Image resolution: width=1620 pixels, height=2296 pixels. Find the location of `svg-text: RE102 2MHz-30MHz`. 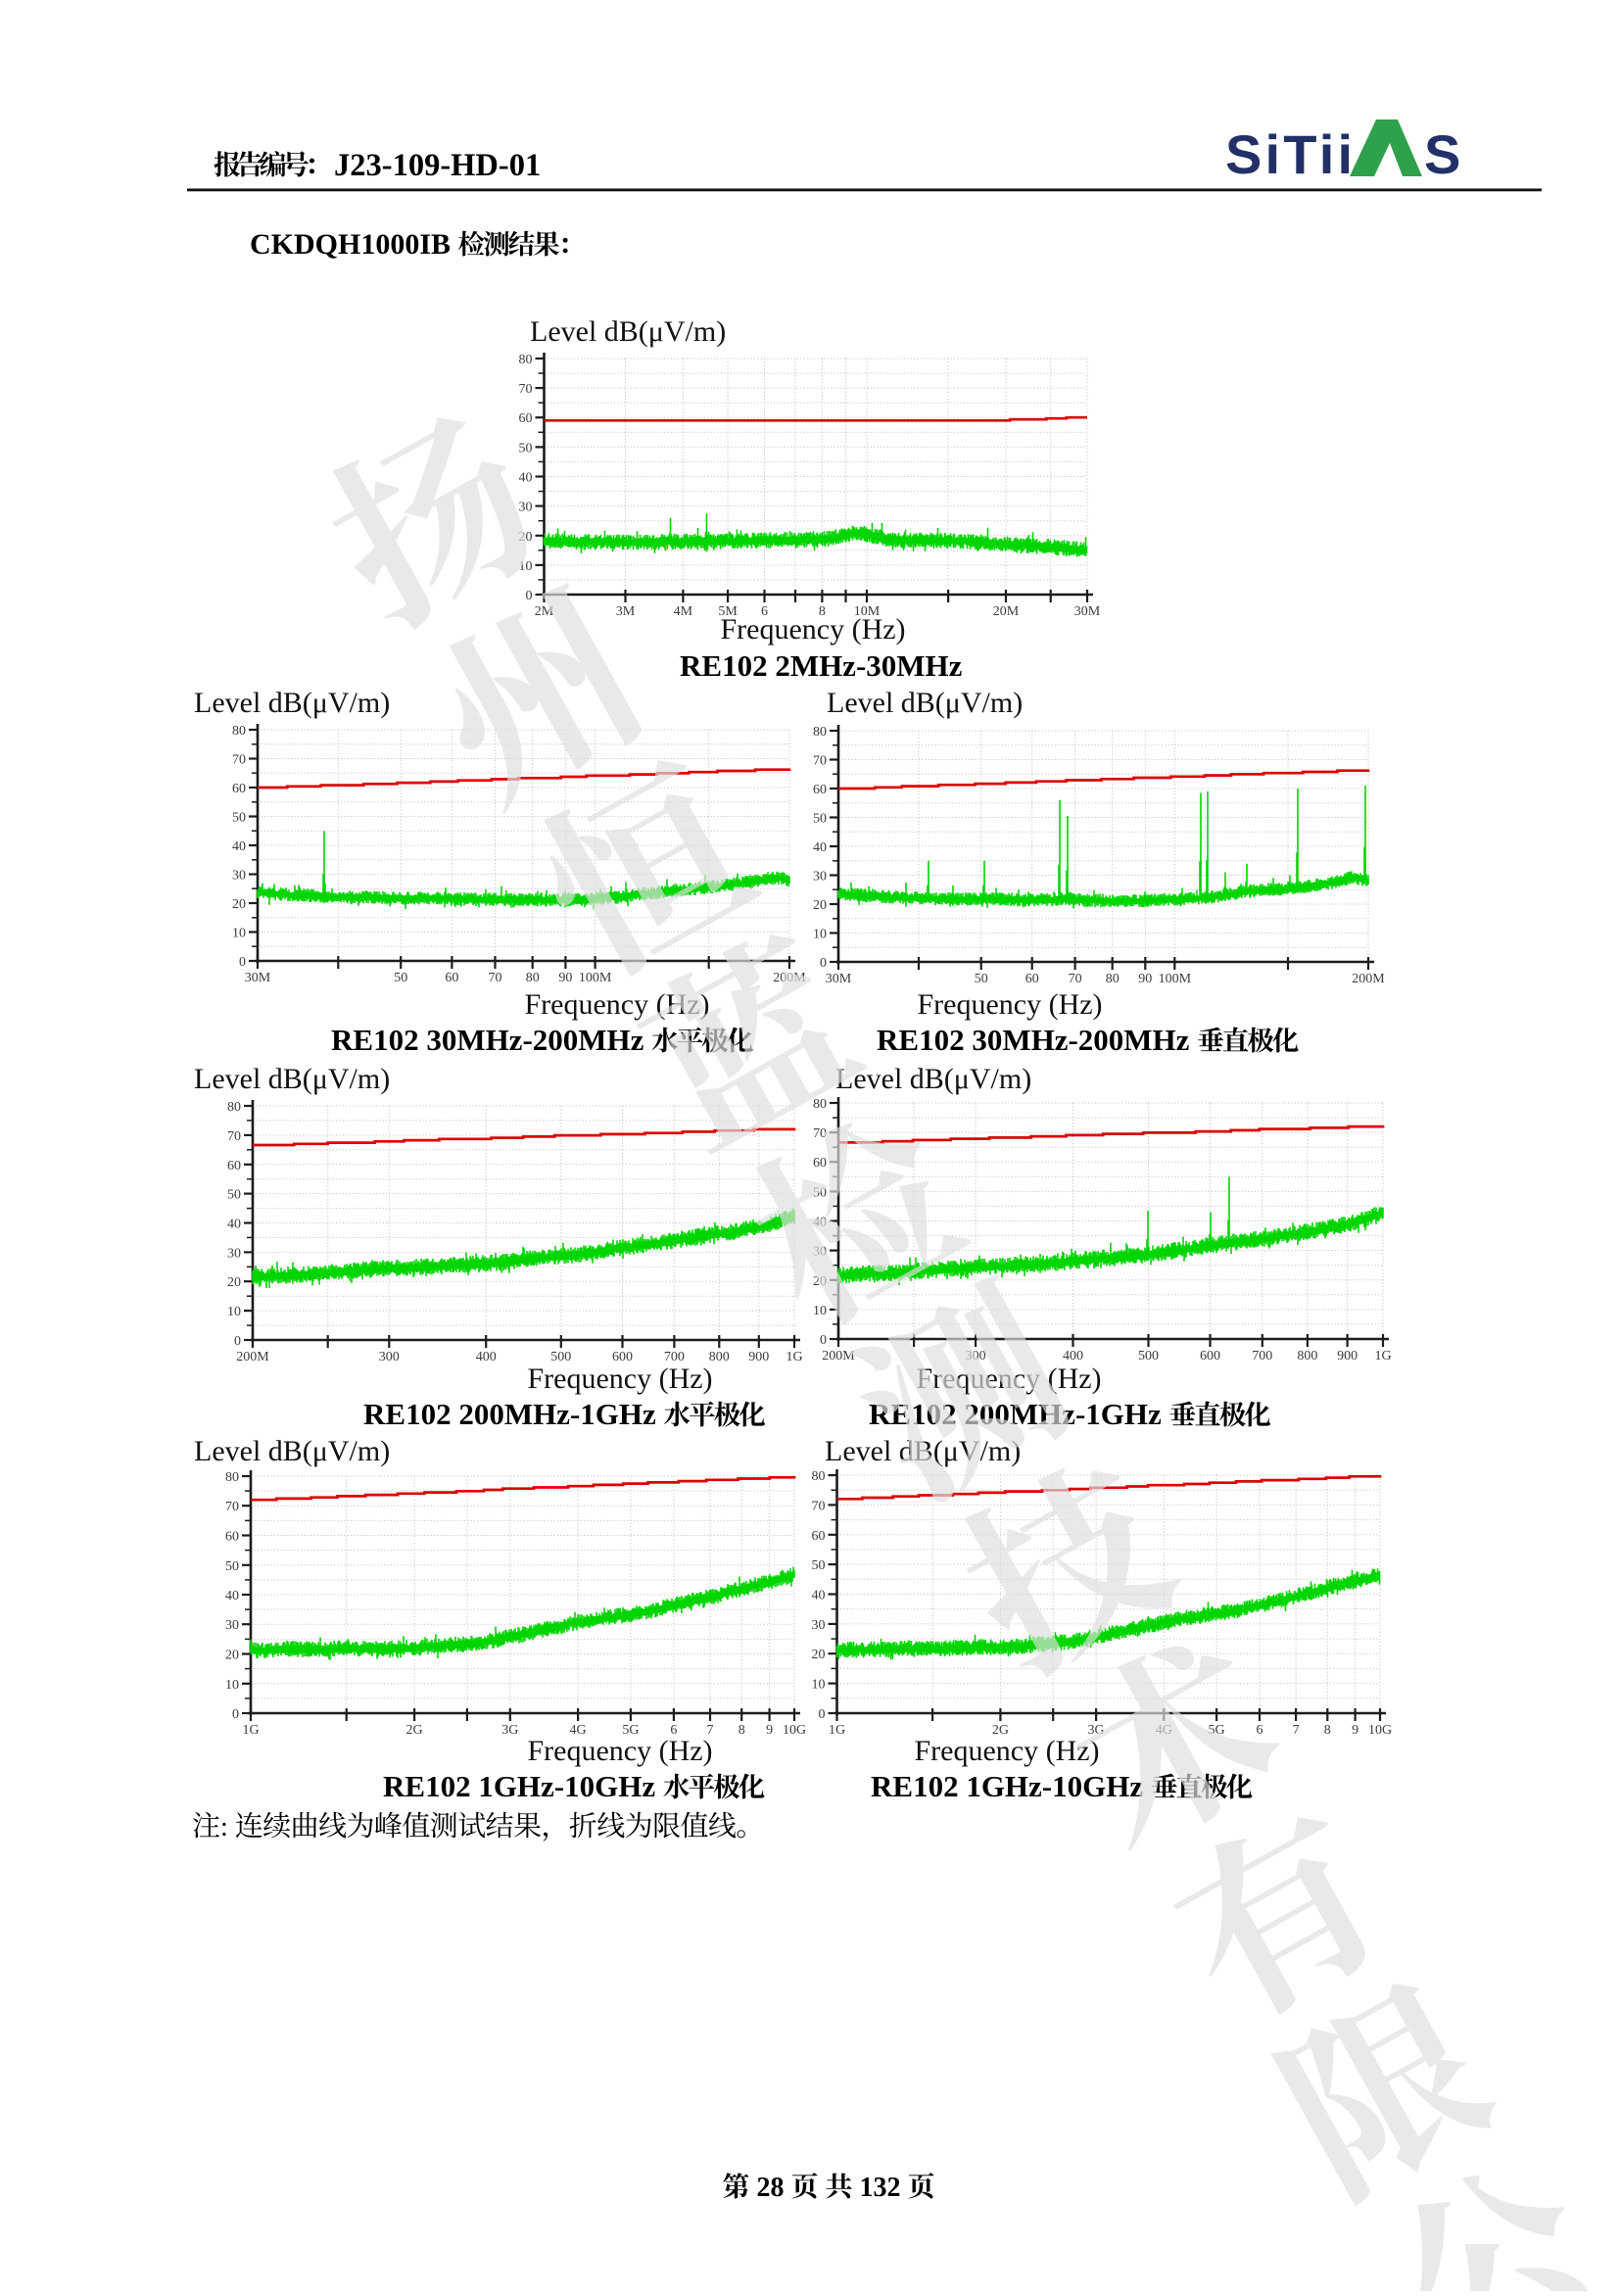

svg-text: RE102 2MHz-30MHz is located at coordinates (821, 665).